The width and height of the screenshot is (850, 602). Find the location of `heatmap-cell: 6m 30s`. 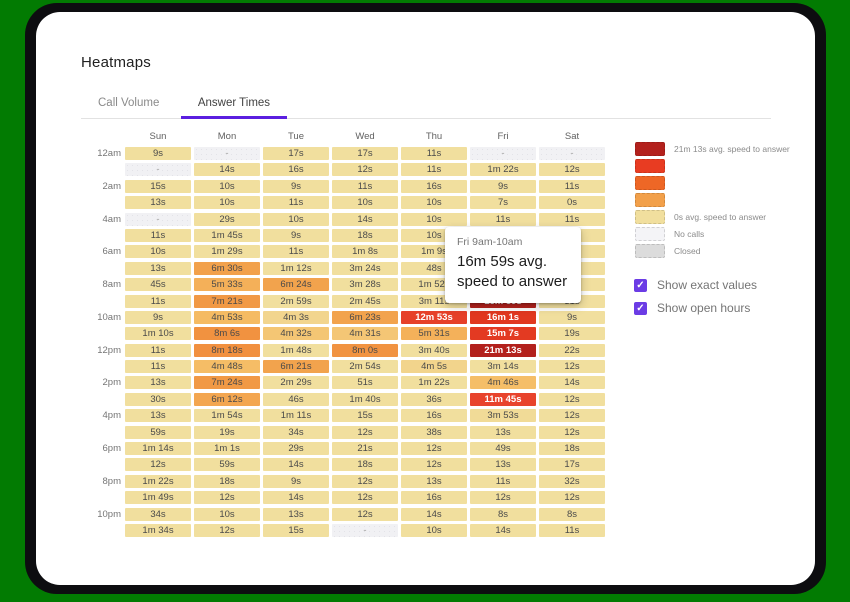

heatmap-cell: 6m 30s is located at coordinates (227, 268).